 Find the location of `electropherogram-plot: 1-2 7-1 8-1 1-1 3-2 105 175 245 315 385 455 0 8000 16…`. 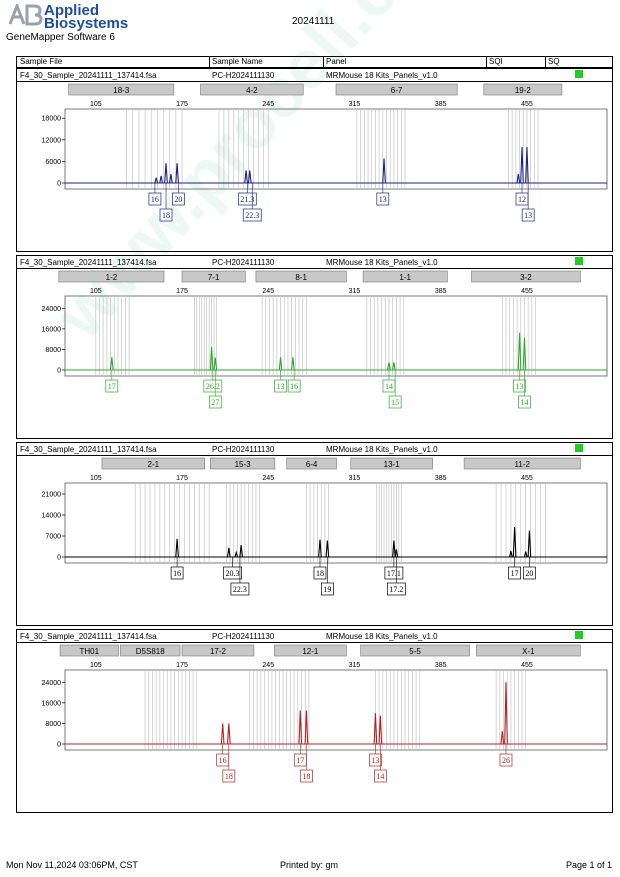

electropherogram-plot: 1-2 7-1 8-1 1-1 3-2 105 175 245 315 385 455 0 8000 16… is located at coordinates (325, 339).